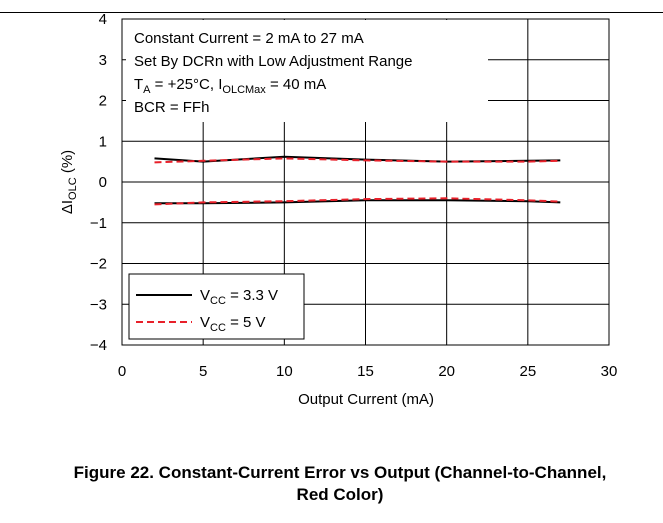 This screenshot has height=523, width=663. I want to click on y-tick-label: −4, so click(98, 345).